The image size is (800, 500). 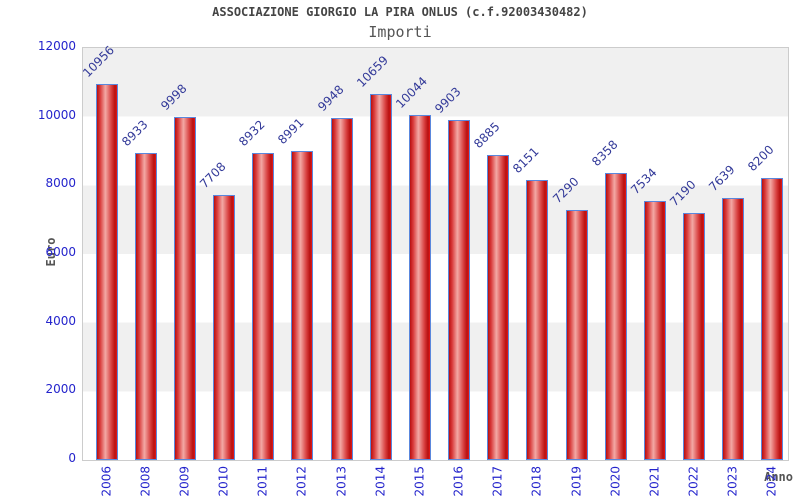 What do you see at coordinates (302, 305) in the screenshot?
I see `bar-2012` at bounding box center [302, 305].